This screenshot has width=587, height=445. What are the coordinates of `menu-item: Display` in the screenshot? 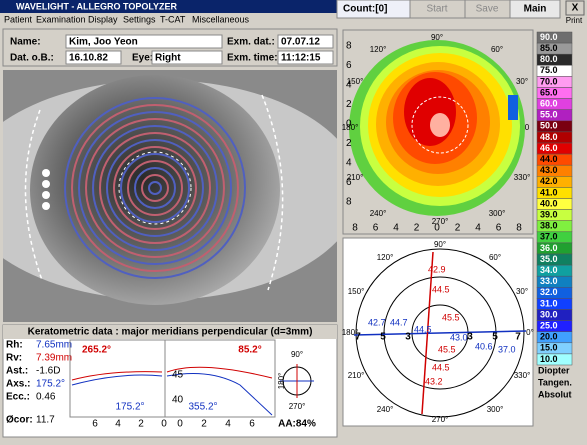 It's located at (103, 19).